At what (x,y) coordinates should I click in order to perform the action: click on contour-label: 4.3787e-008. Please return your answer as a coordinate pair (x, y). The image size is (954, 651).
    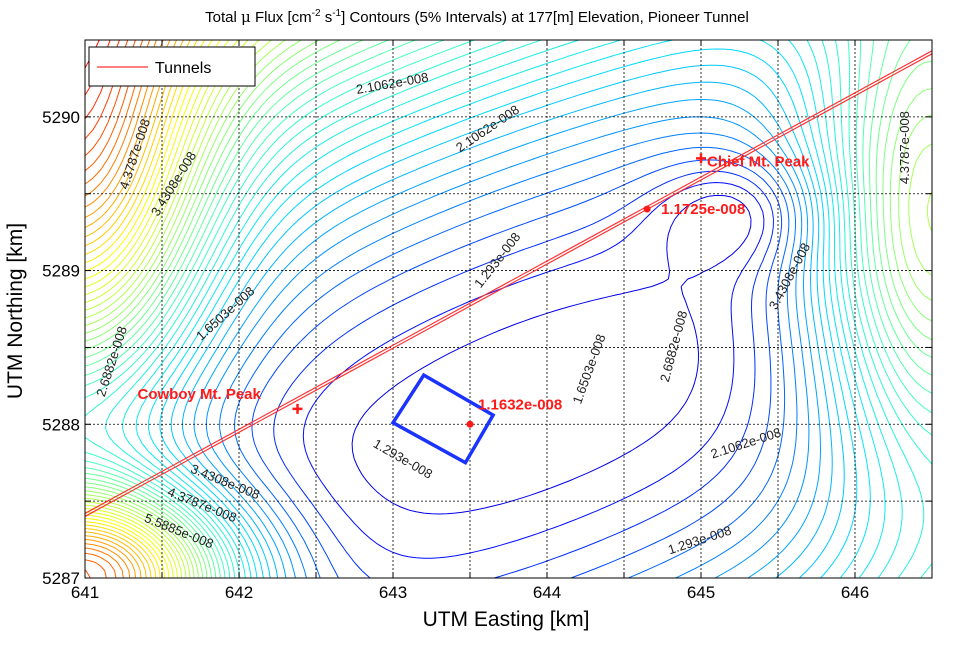
    Looking at the image, I should click on (904, 147).